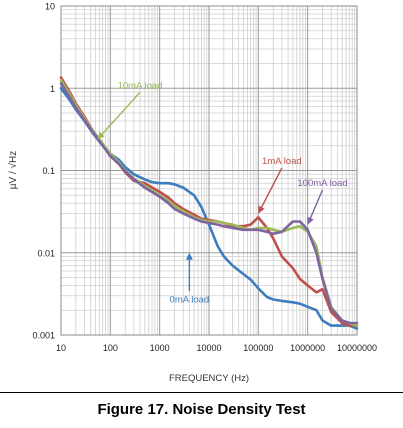  Describe the element at coordinates (43, 336) in the screenshot. I see `y-tick-label: 0.001` at that location.